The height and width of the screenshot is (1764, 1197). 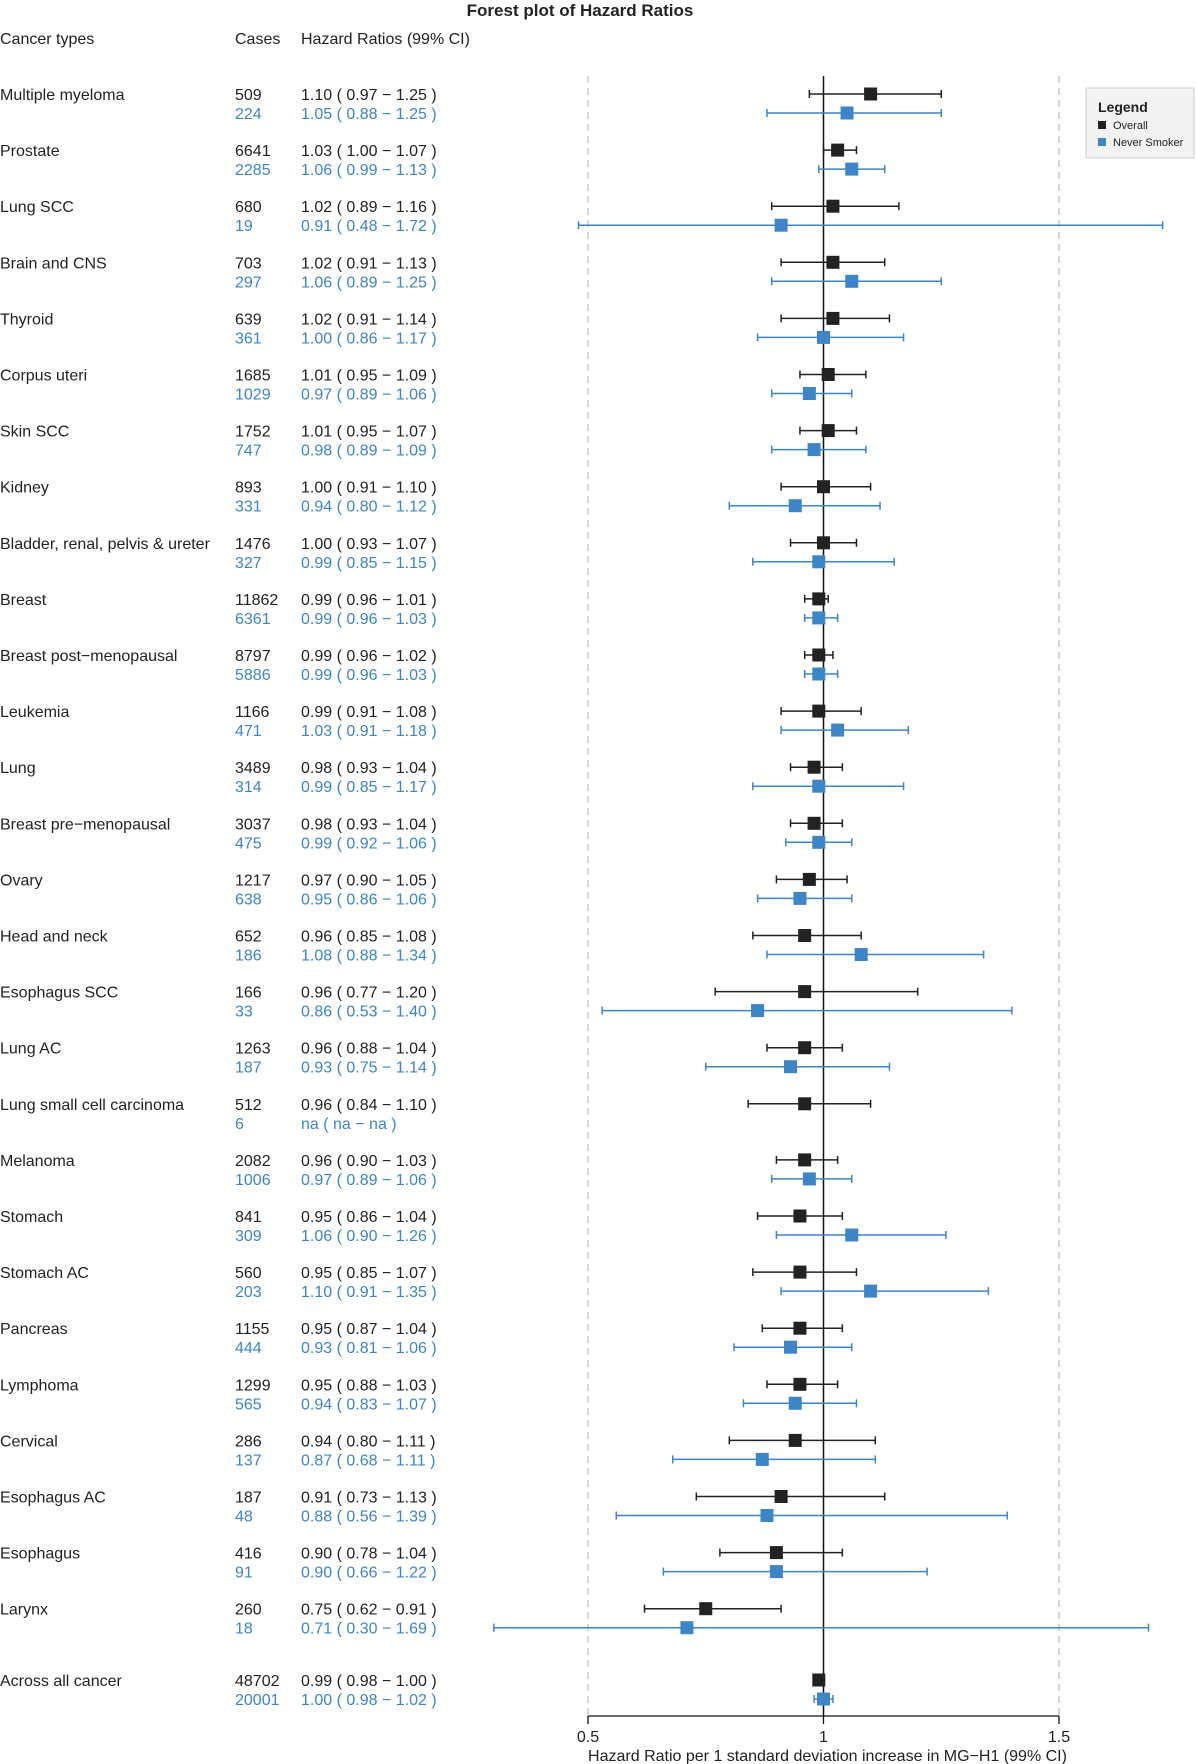 What do you see at coordinates (1102, 125) in the screenshot?
I see `legend-swatch-overall` at bounding box center [1102, 125].